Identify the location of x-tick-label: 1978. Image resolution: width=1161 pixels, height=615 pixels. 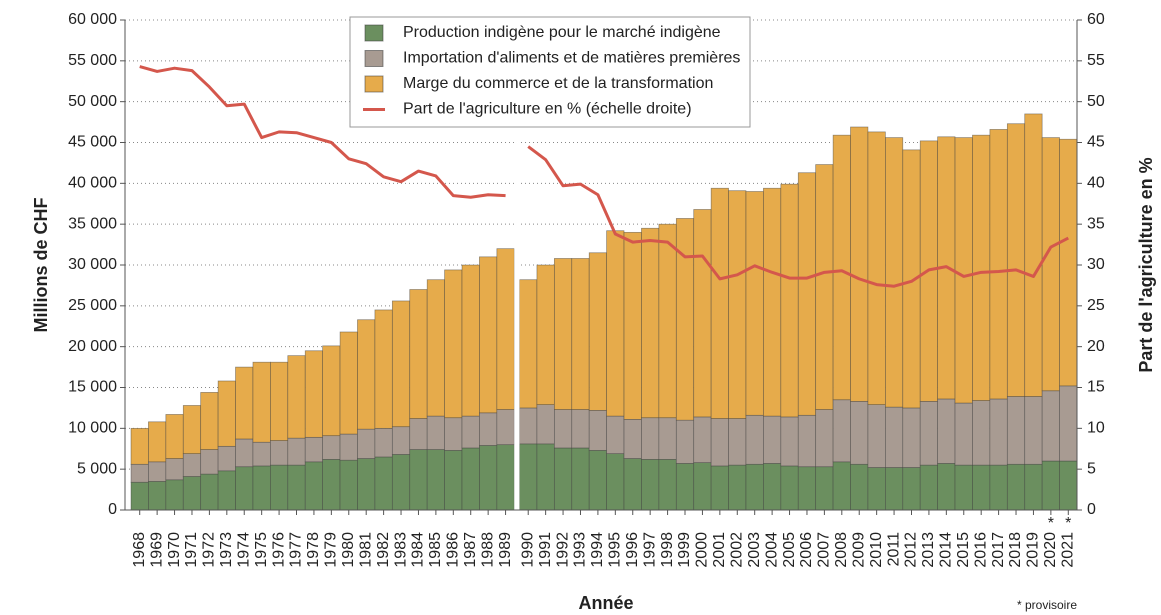
(313, 550).